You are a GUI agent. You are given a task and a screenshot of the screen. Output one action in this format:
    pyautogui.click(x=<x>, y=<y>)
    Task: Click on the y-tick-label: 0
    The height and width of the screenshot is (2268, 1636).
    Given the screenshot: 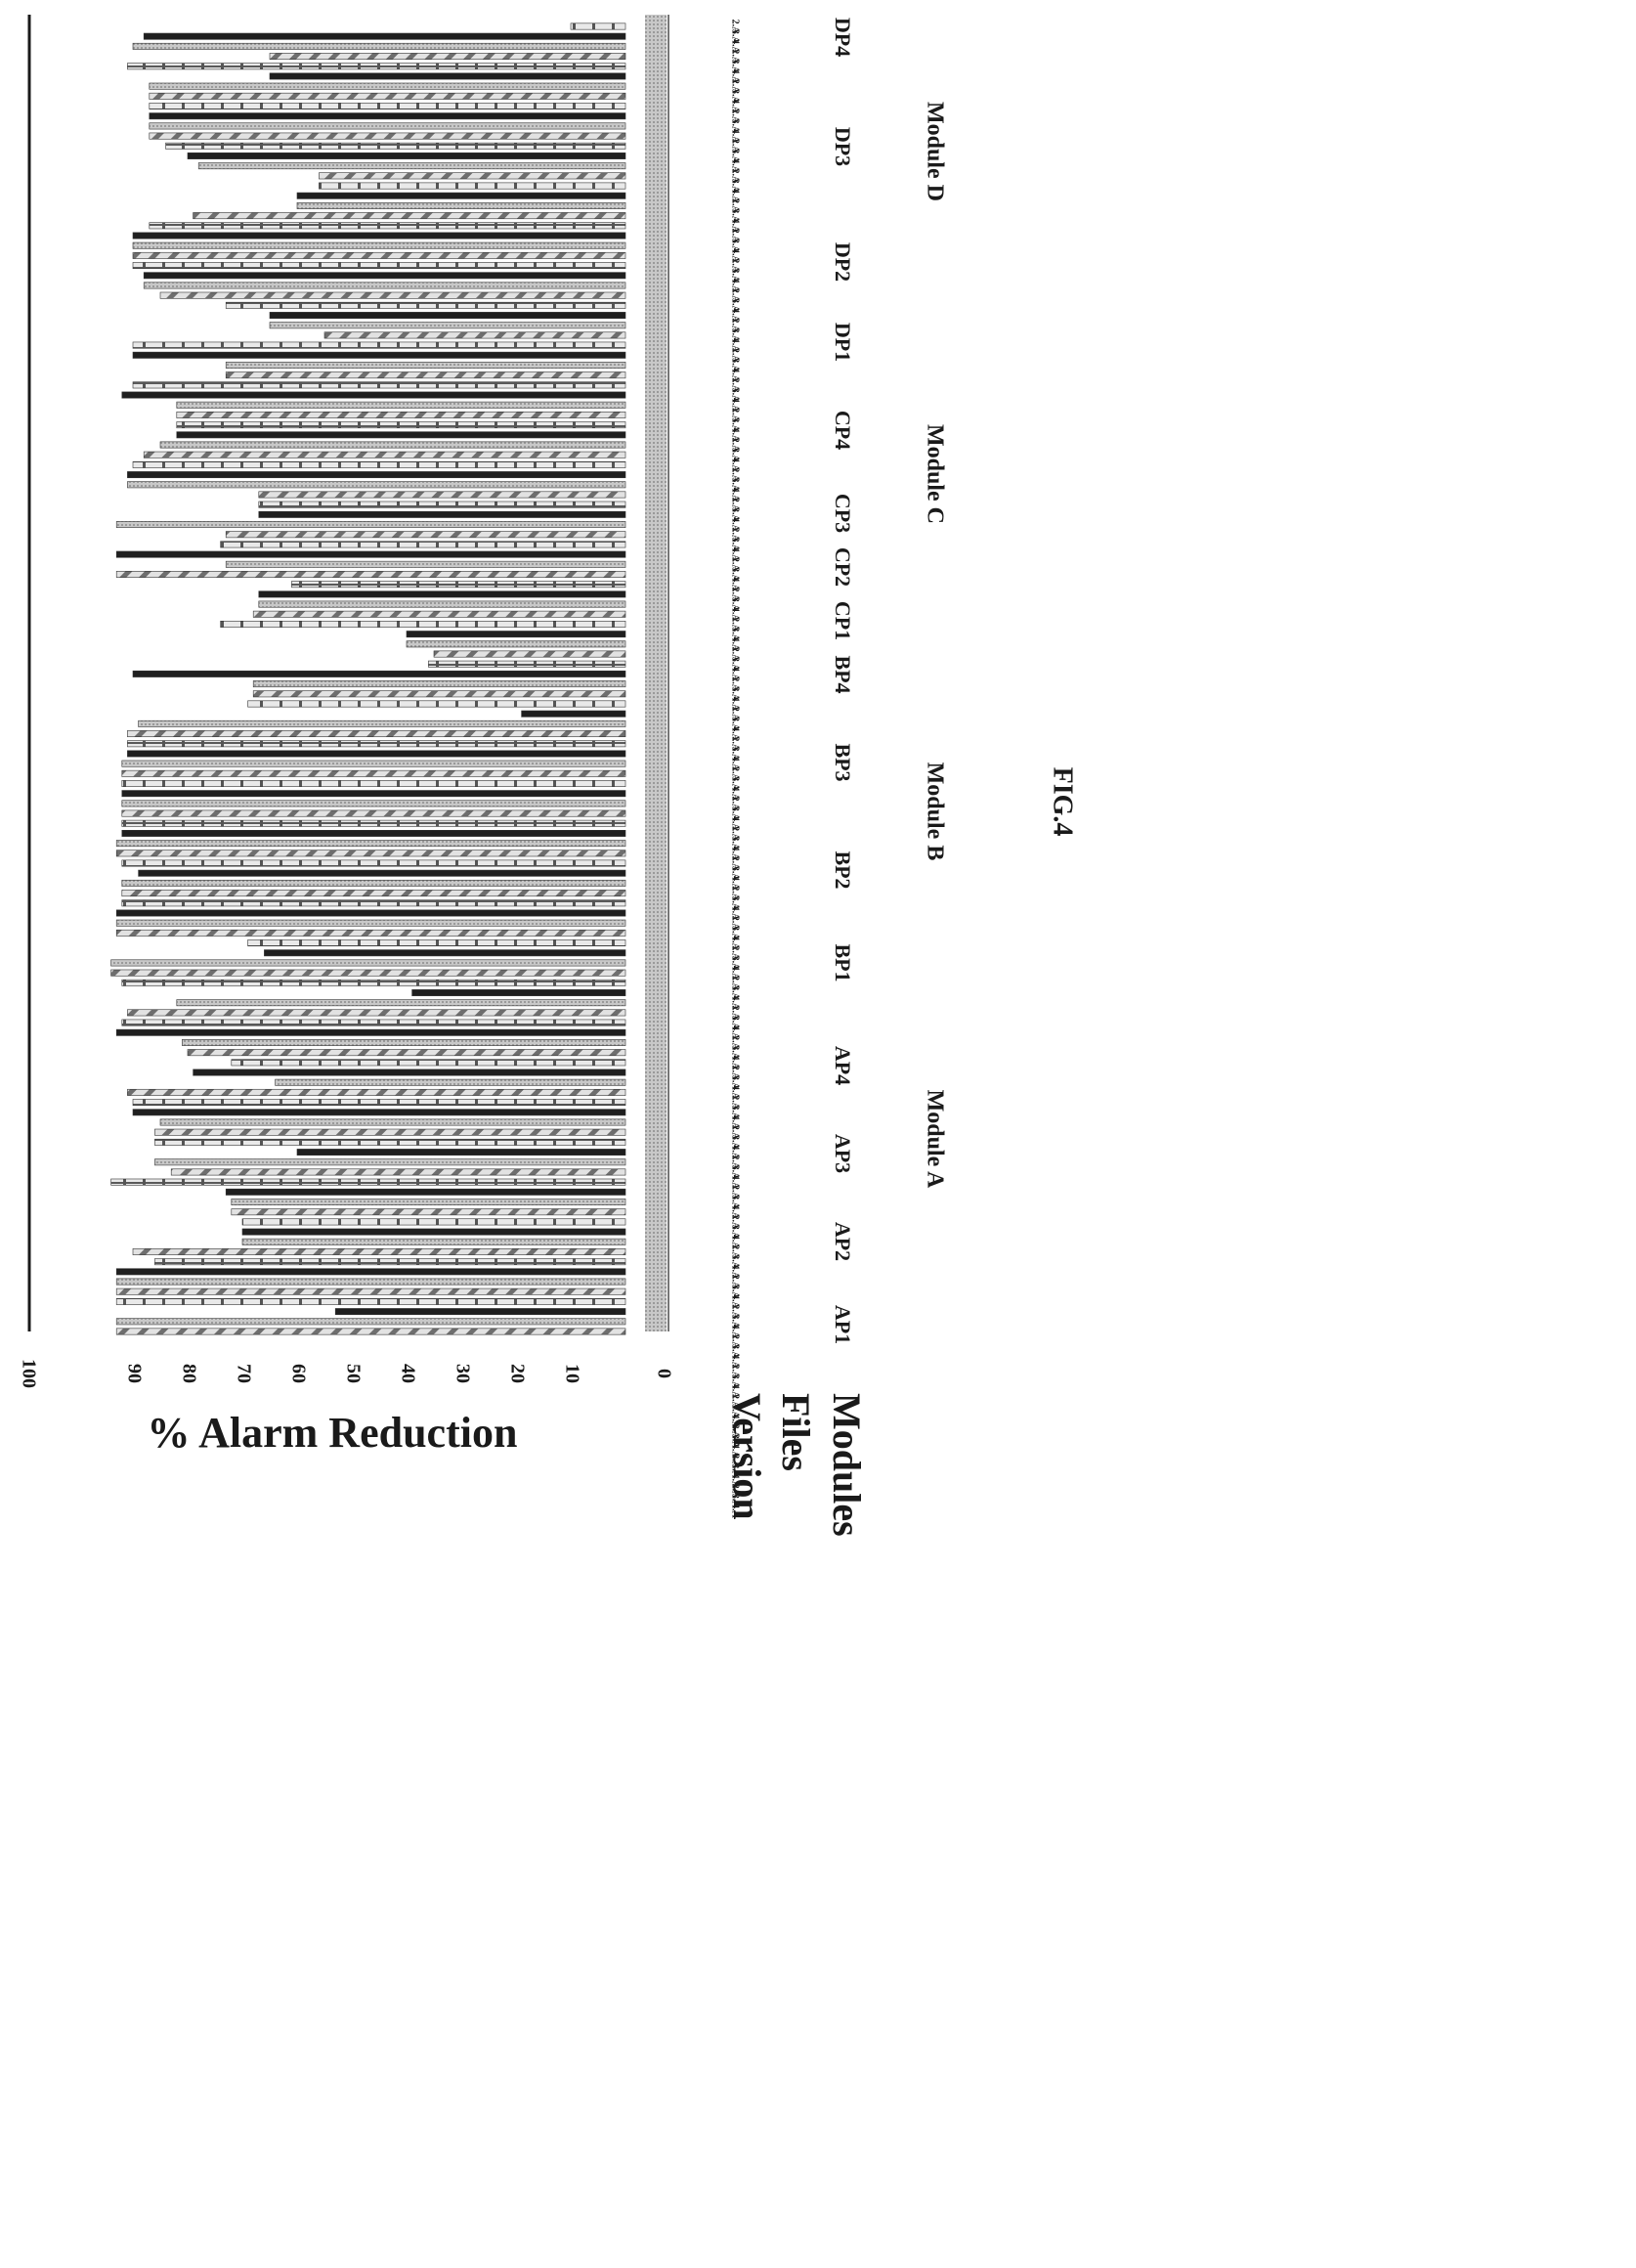 What is the action you would take?
    pyautogui.click(x=663, y=1373)
    